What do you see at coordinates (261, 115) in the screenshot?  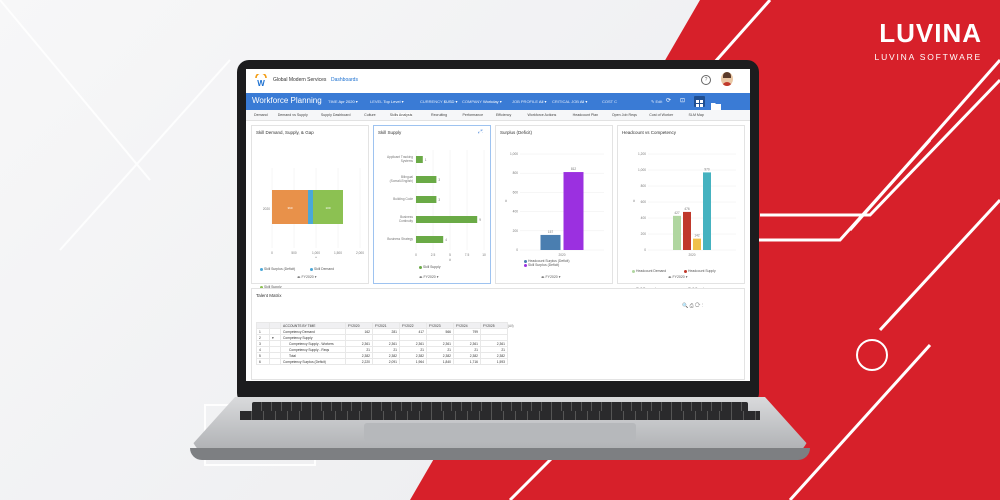 I see `tab-demand: Demand` at bounding box center [261, 115].